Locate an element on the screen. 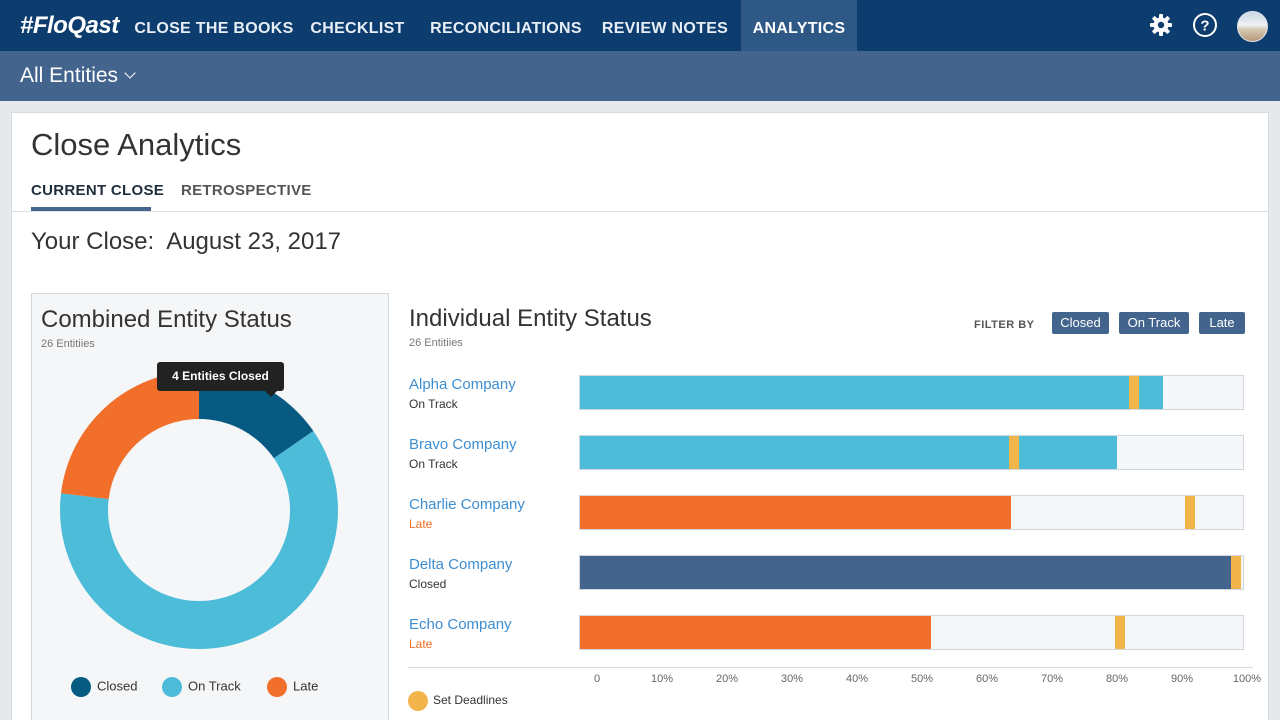 The height and width of the screenshot is (720, 1280). status-donut-chart is located at coordinates (198, 510).